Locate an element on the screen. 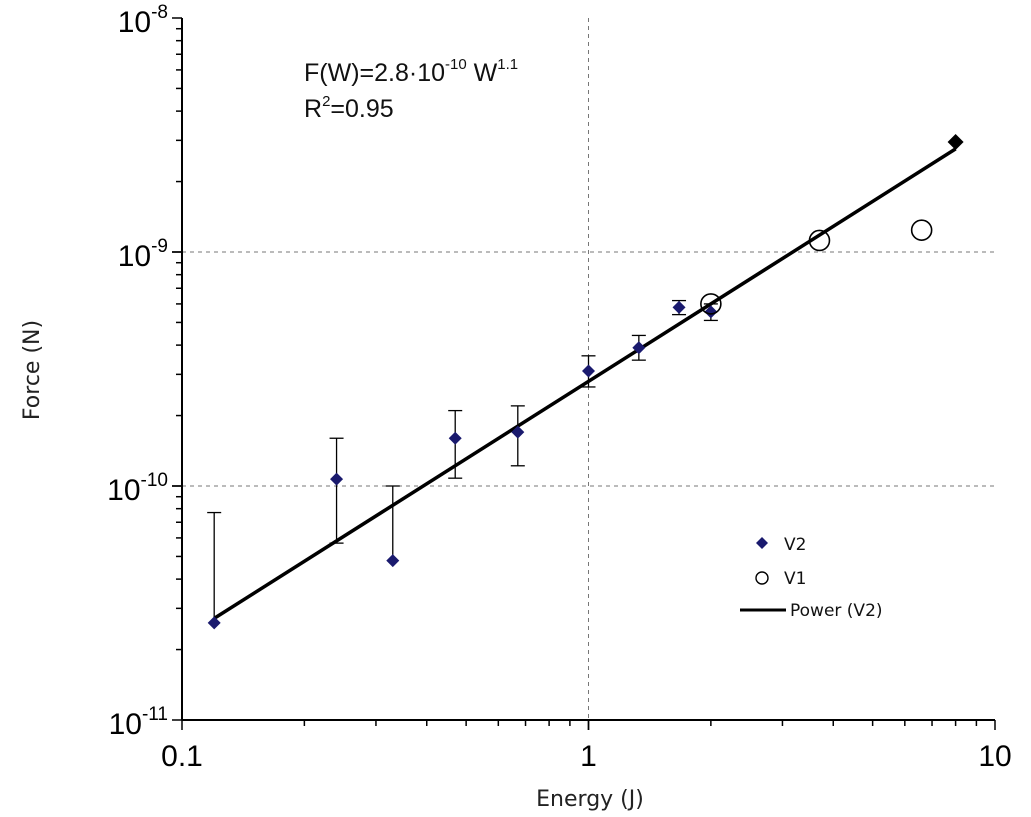 The image size is (1031, 817). y-tick-label: 10⁻¹⁰ is located at coordinates (137, 488).